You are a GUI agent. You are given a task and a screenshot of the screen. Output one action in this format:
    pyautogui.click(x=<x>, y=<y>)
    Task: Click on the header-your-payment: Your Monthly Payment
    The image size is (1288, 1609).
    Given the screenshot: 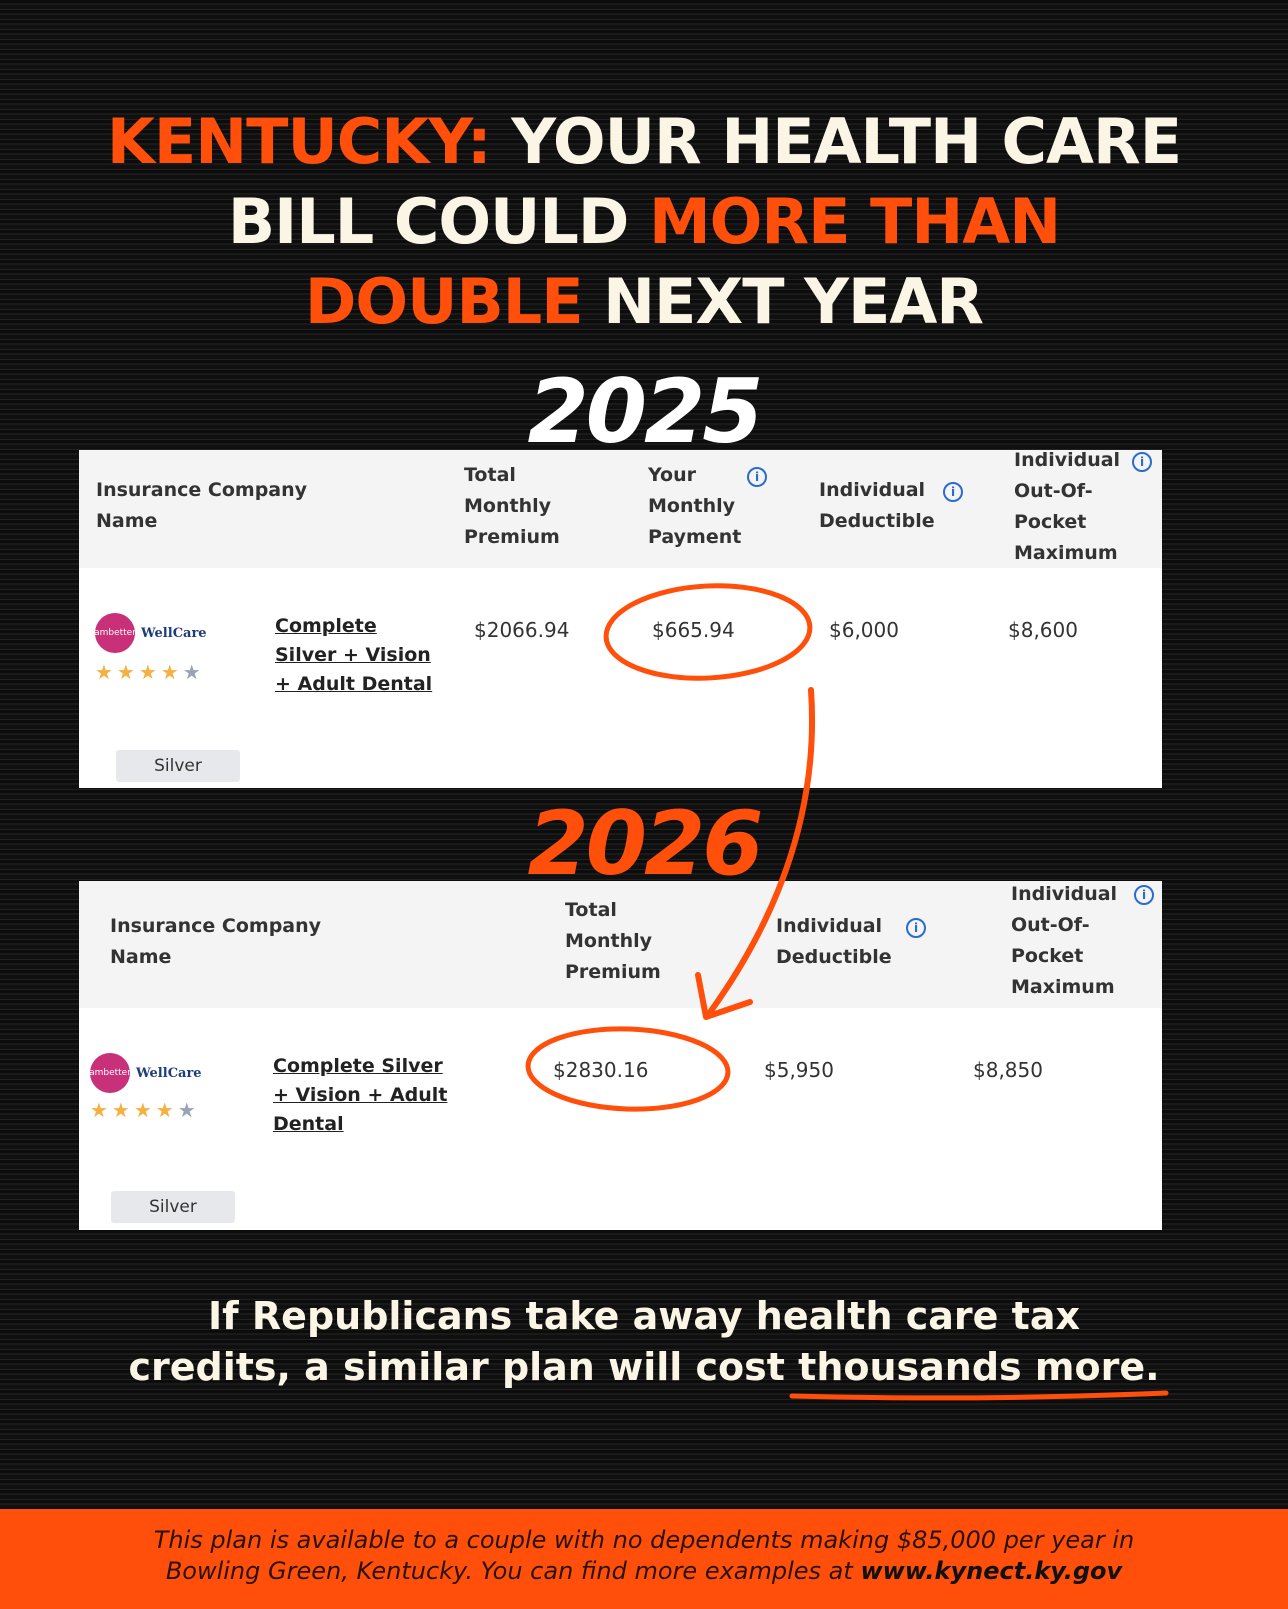 What is the action you would take?
    pyautogui.click(x=695, y=506)
    